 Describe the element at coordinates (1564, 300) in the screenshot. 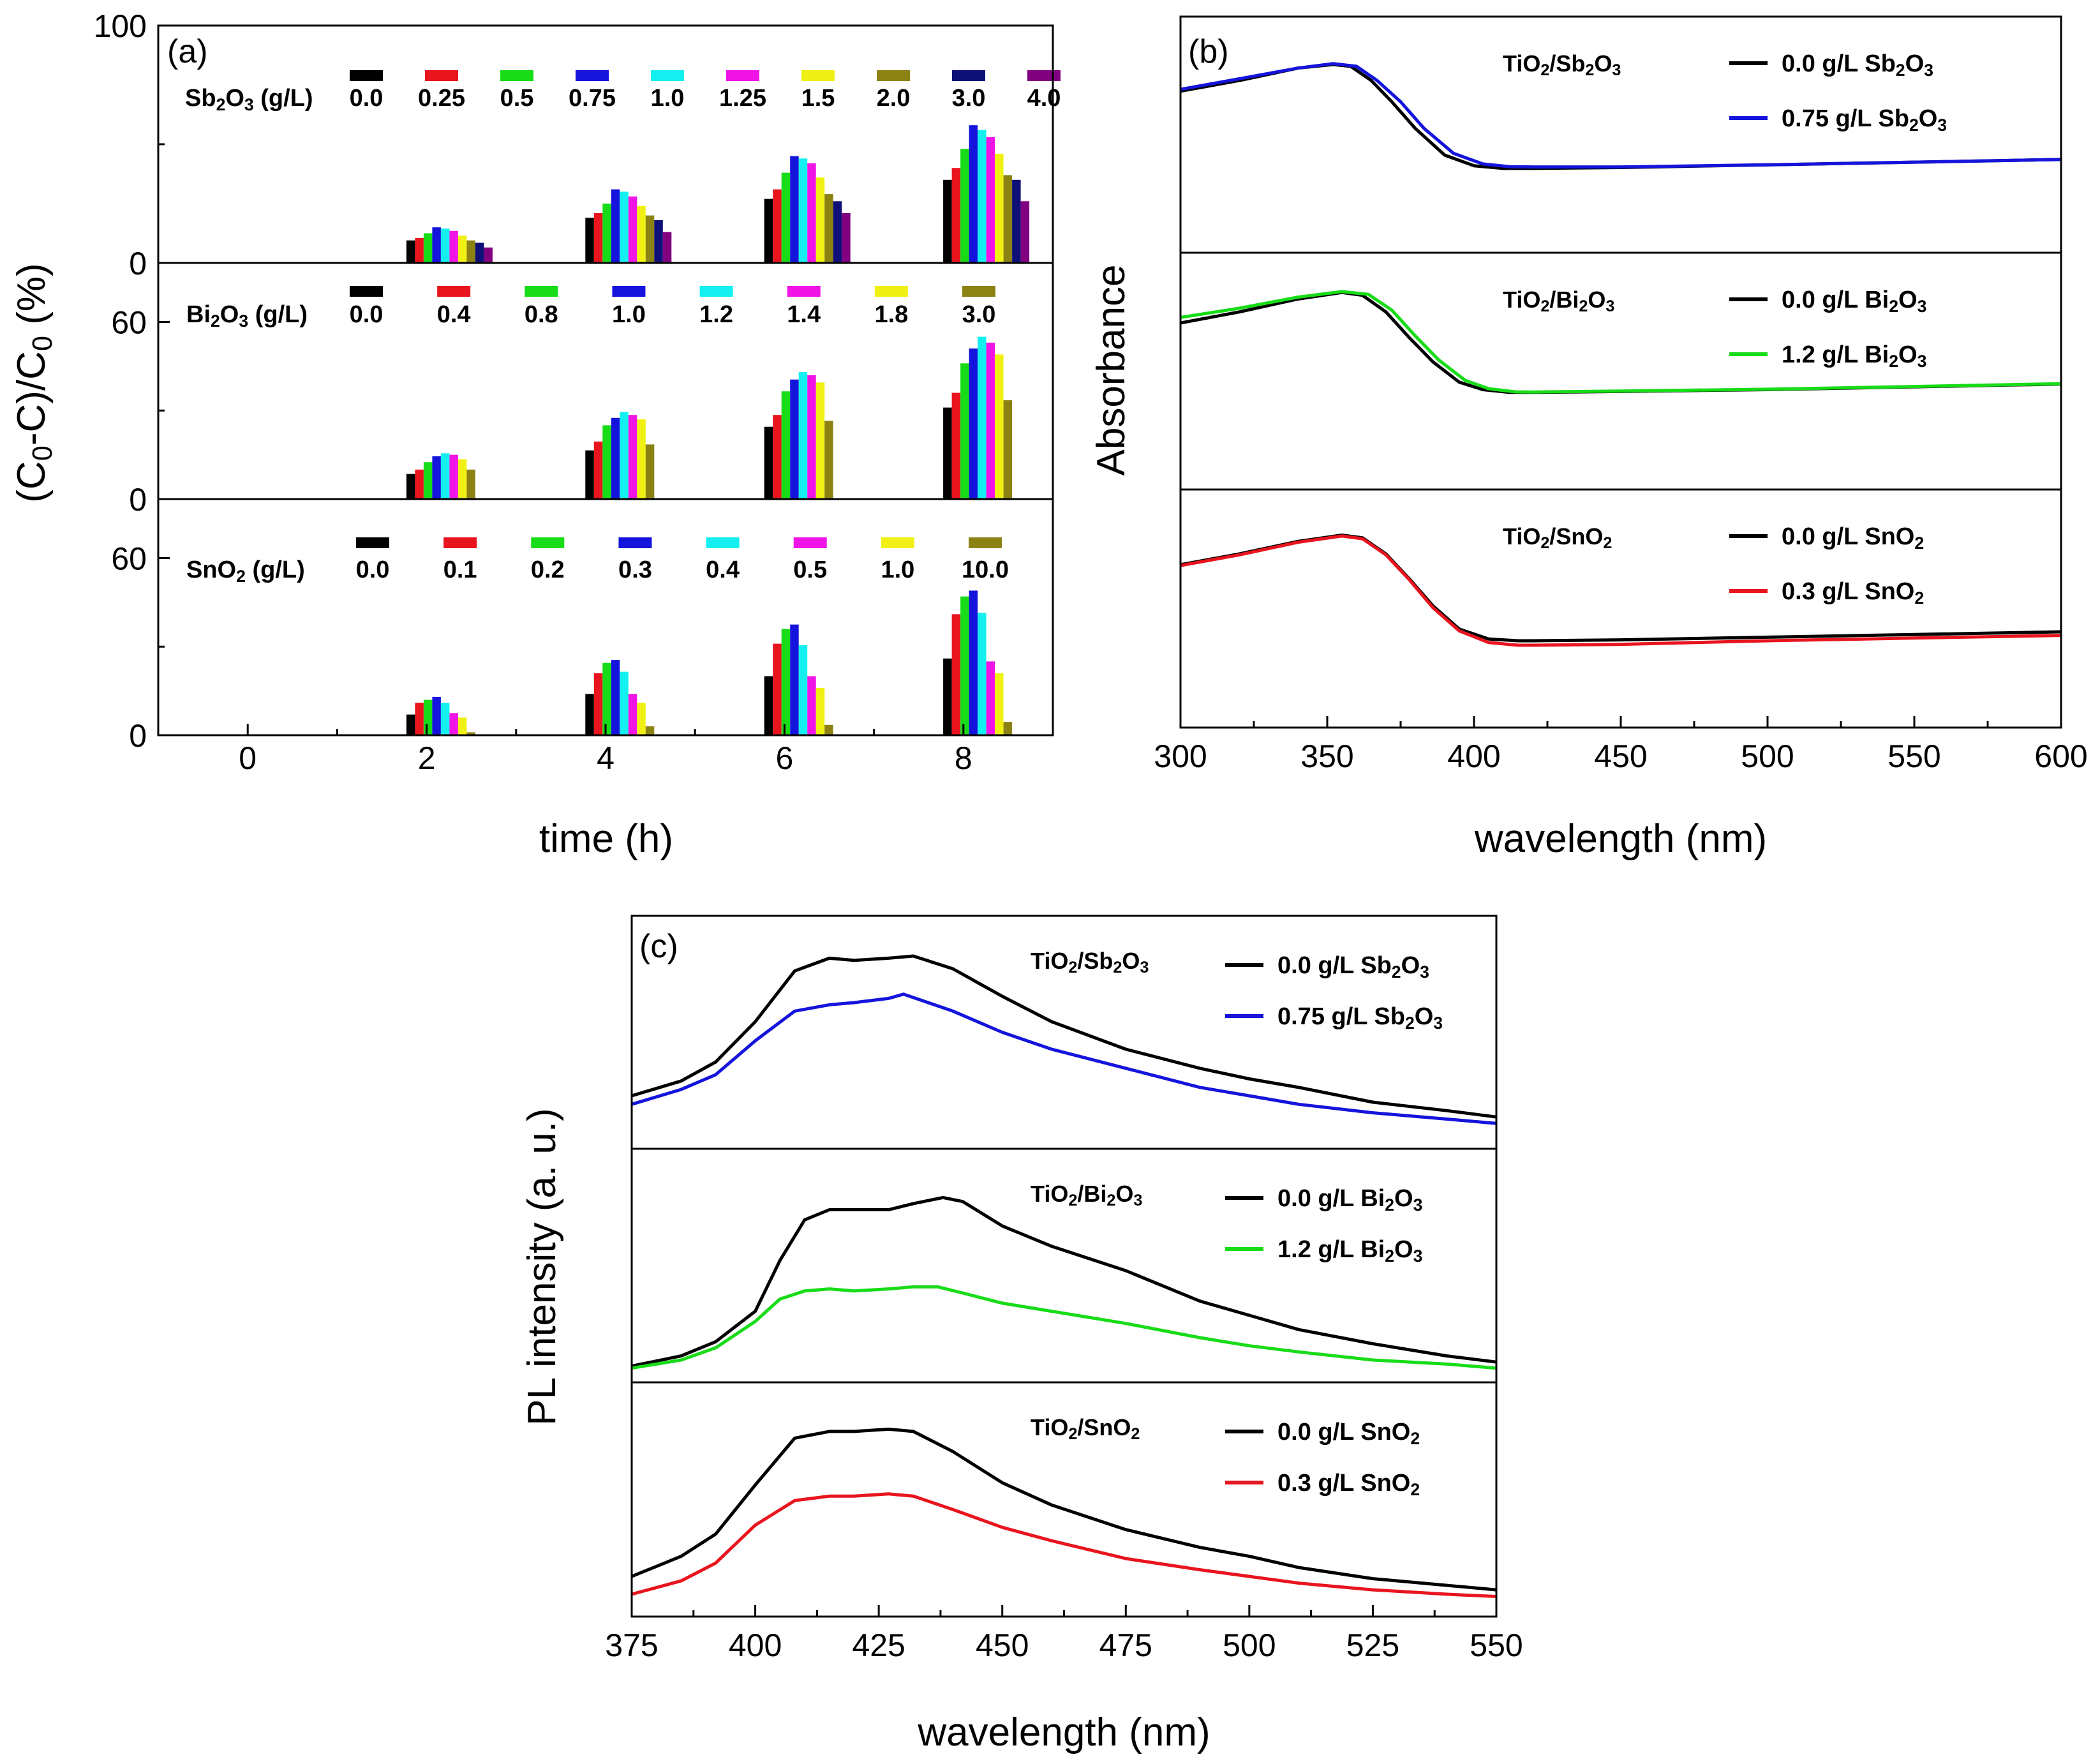

I see `subplot-title-b-1-part: /Bi` at that location.